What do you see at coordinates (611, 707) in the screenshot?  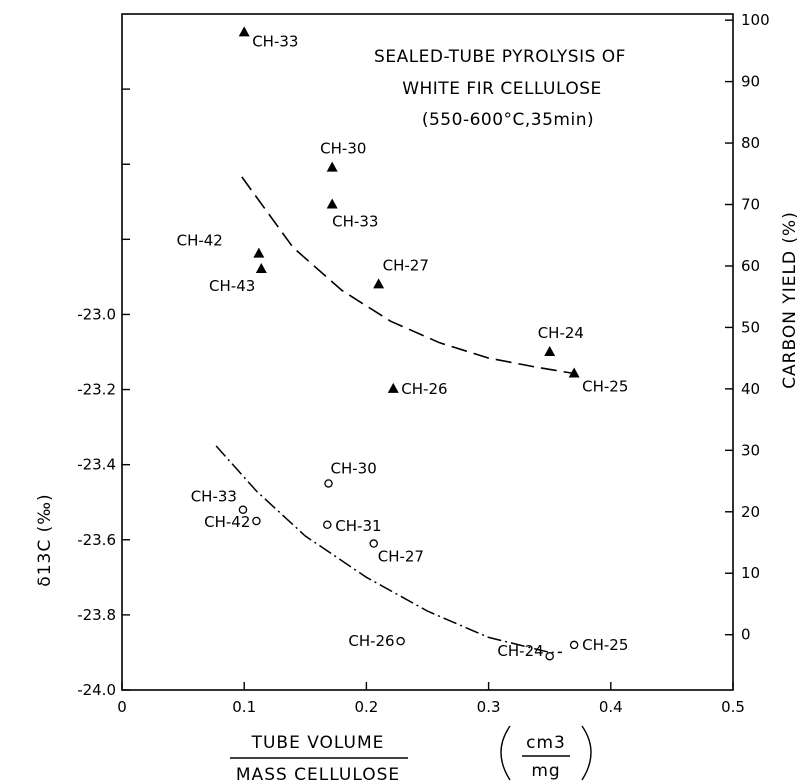 I see `x-tick-label: 0.4` at bounding box center [611, 707].